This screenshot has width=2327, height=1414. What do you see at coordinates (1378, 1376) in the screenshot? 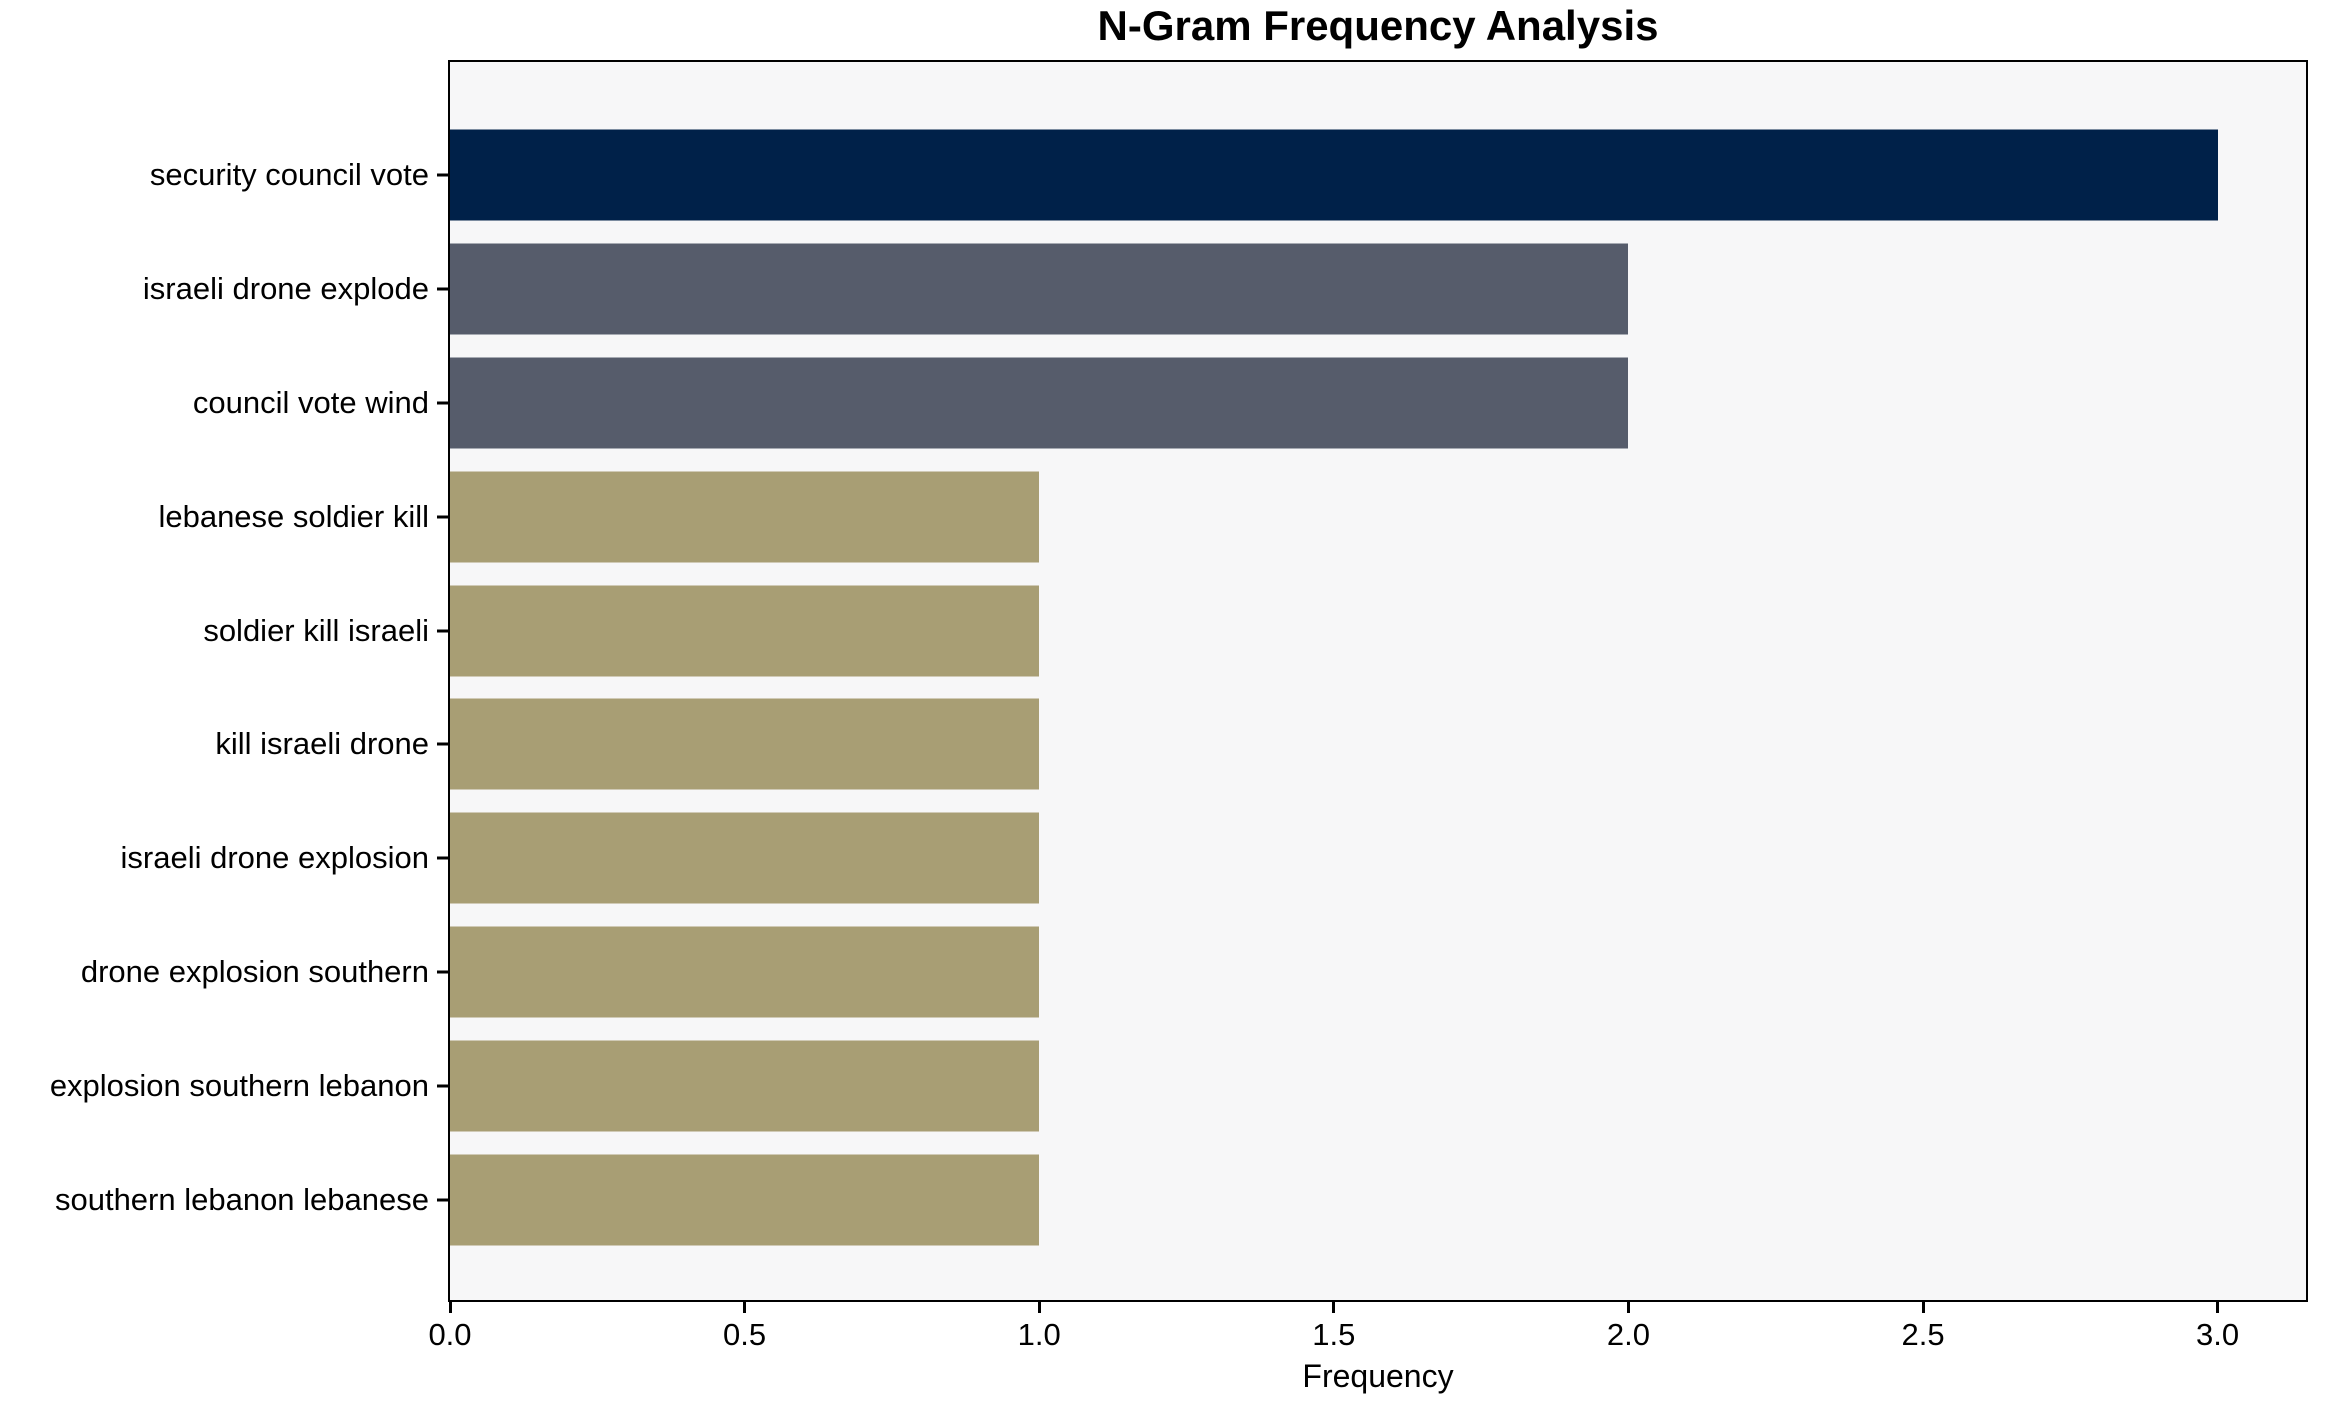
I see `x-axis-label: Frequency` at bounding box center [1378, 1376].